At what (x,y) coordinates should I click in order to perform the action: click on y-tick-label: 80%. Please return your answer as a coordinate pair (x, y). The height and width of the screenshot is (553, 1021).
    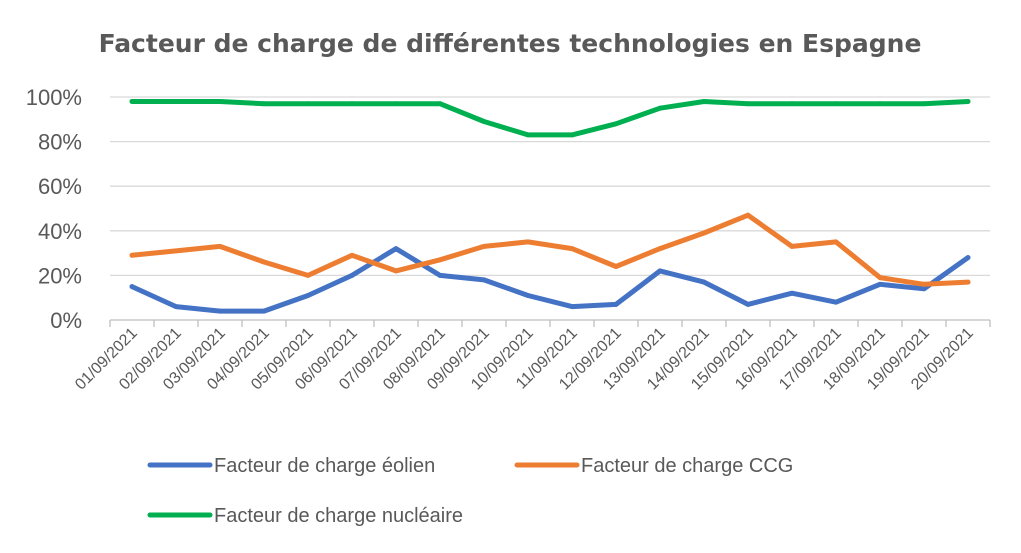
    Looking at the image, I should click on (60, 142).